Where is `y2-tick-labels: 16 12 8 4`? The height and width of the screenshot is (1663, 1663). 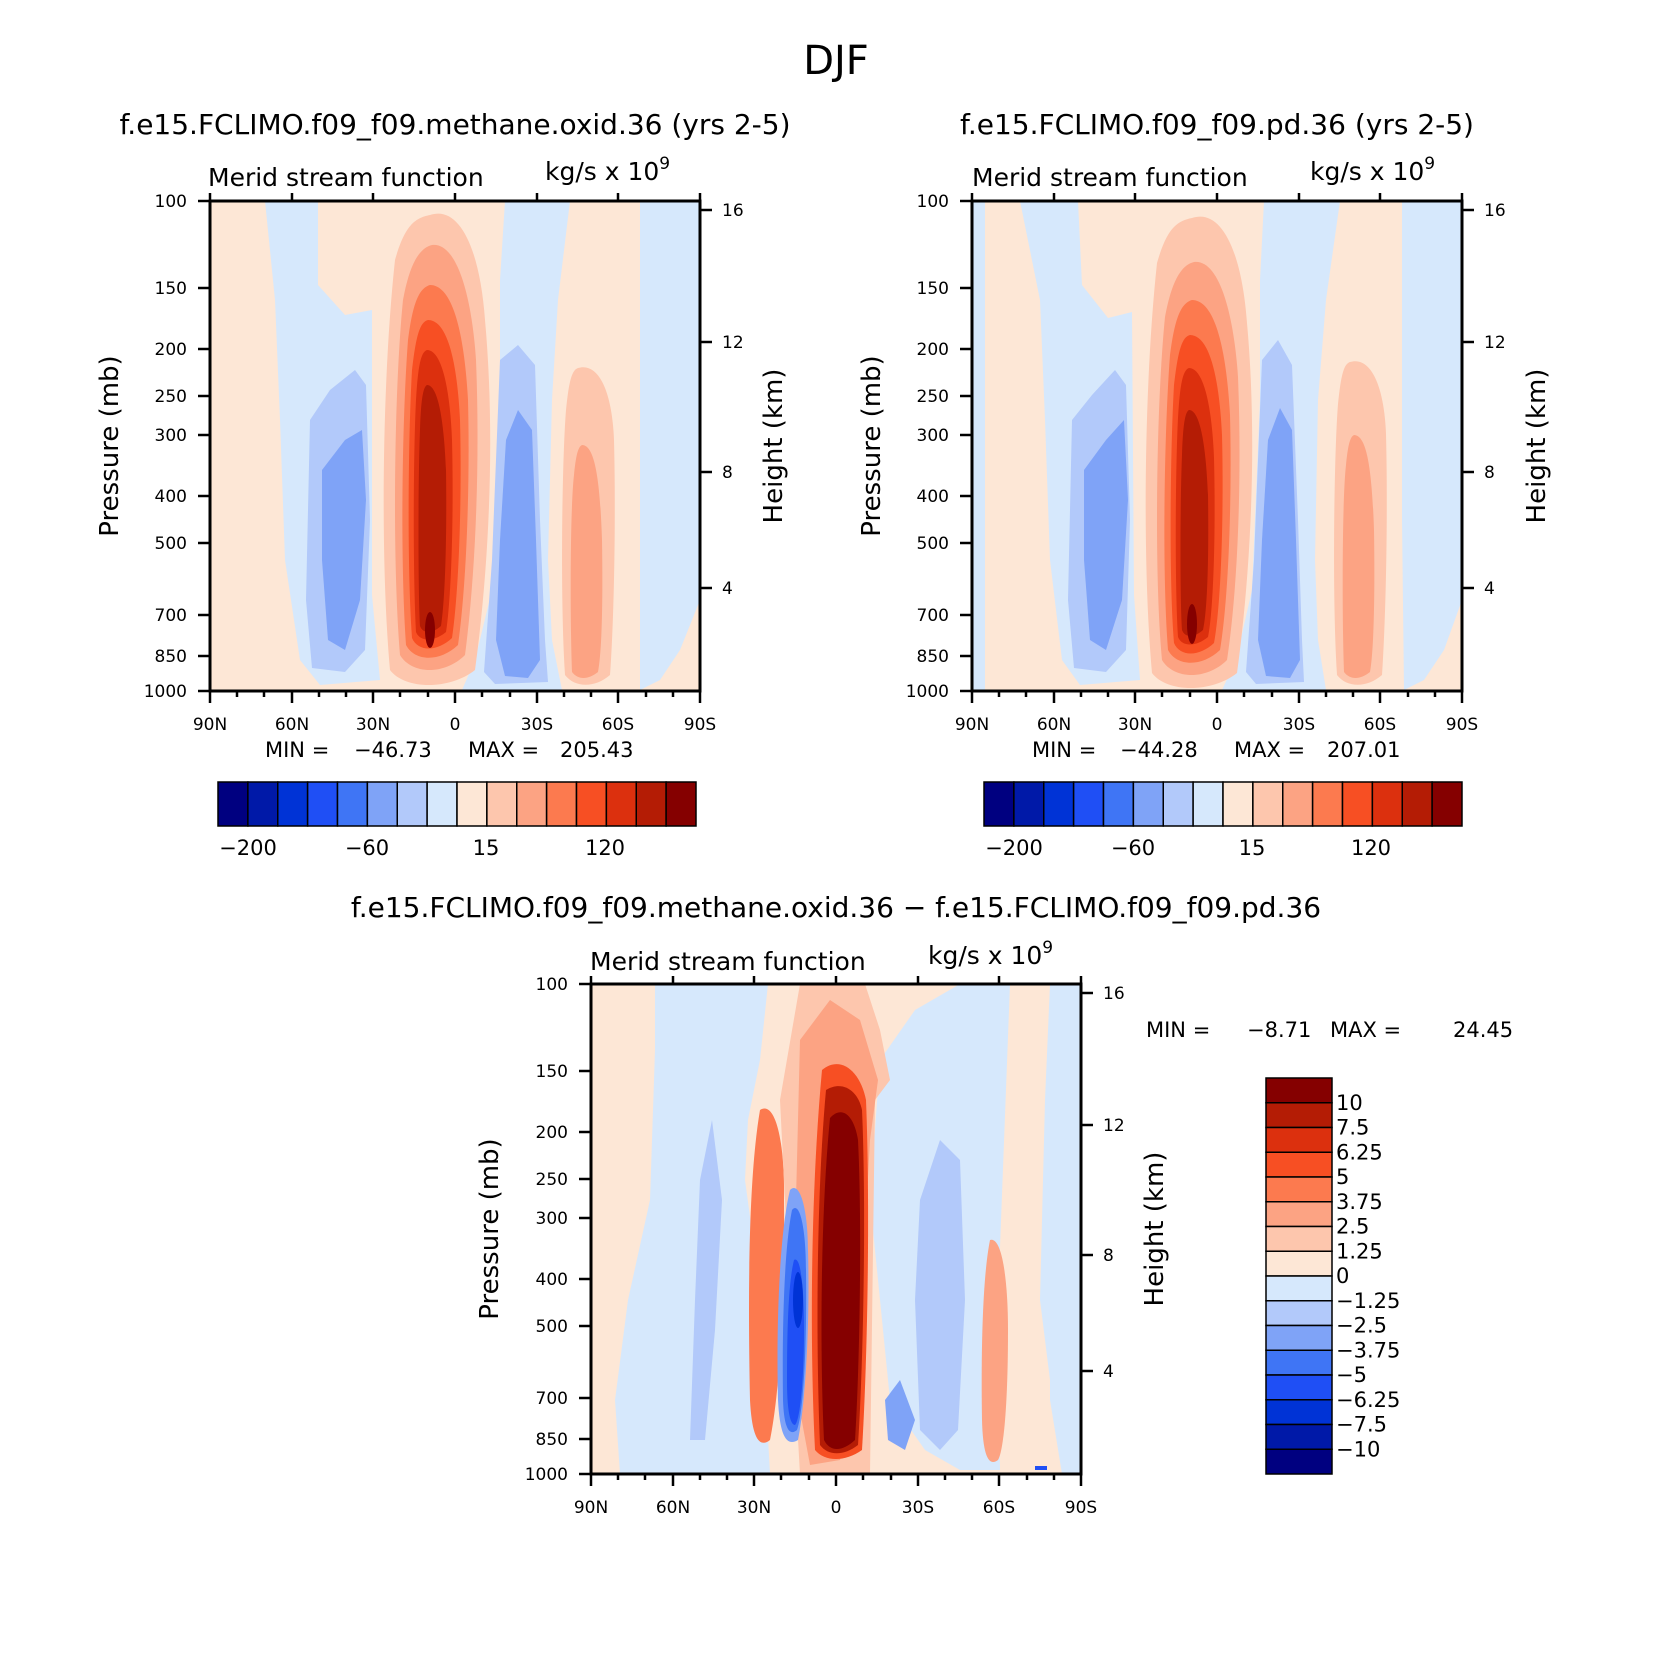
y2-tick-labels: 16 12 8 4 is located at coordinates (1114, 1183).